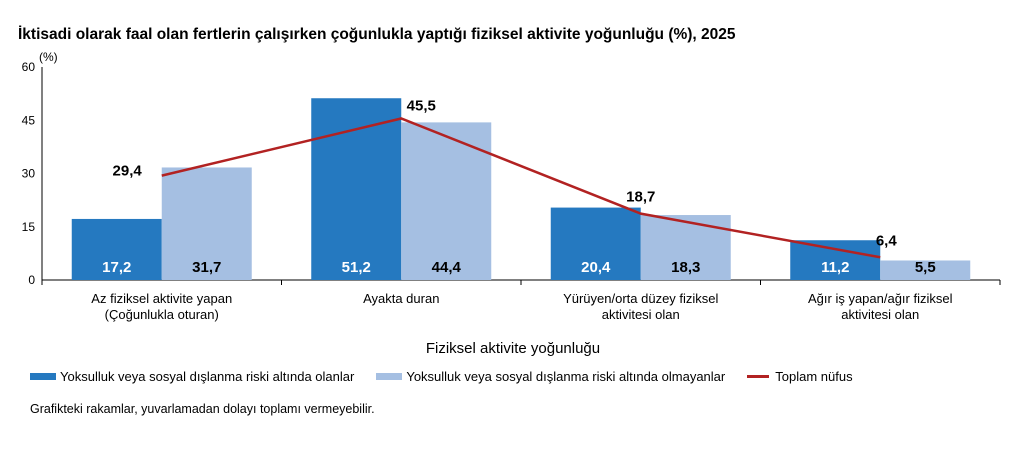 The height and width of the screenshot is (453, 1026). What do you see at coordinates (116, 267) in the screenshot?
I see `bar-label-series1-0: 17,2` at bounding box center [116, 267].